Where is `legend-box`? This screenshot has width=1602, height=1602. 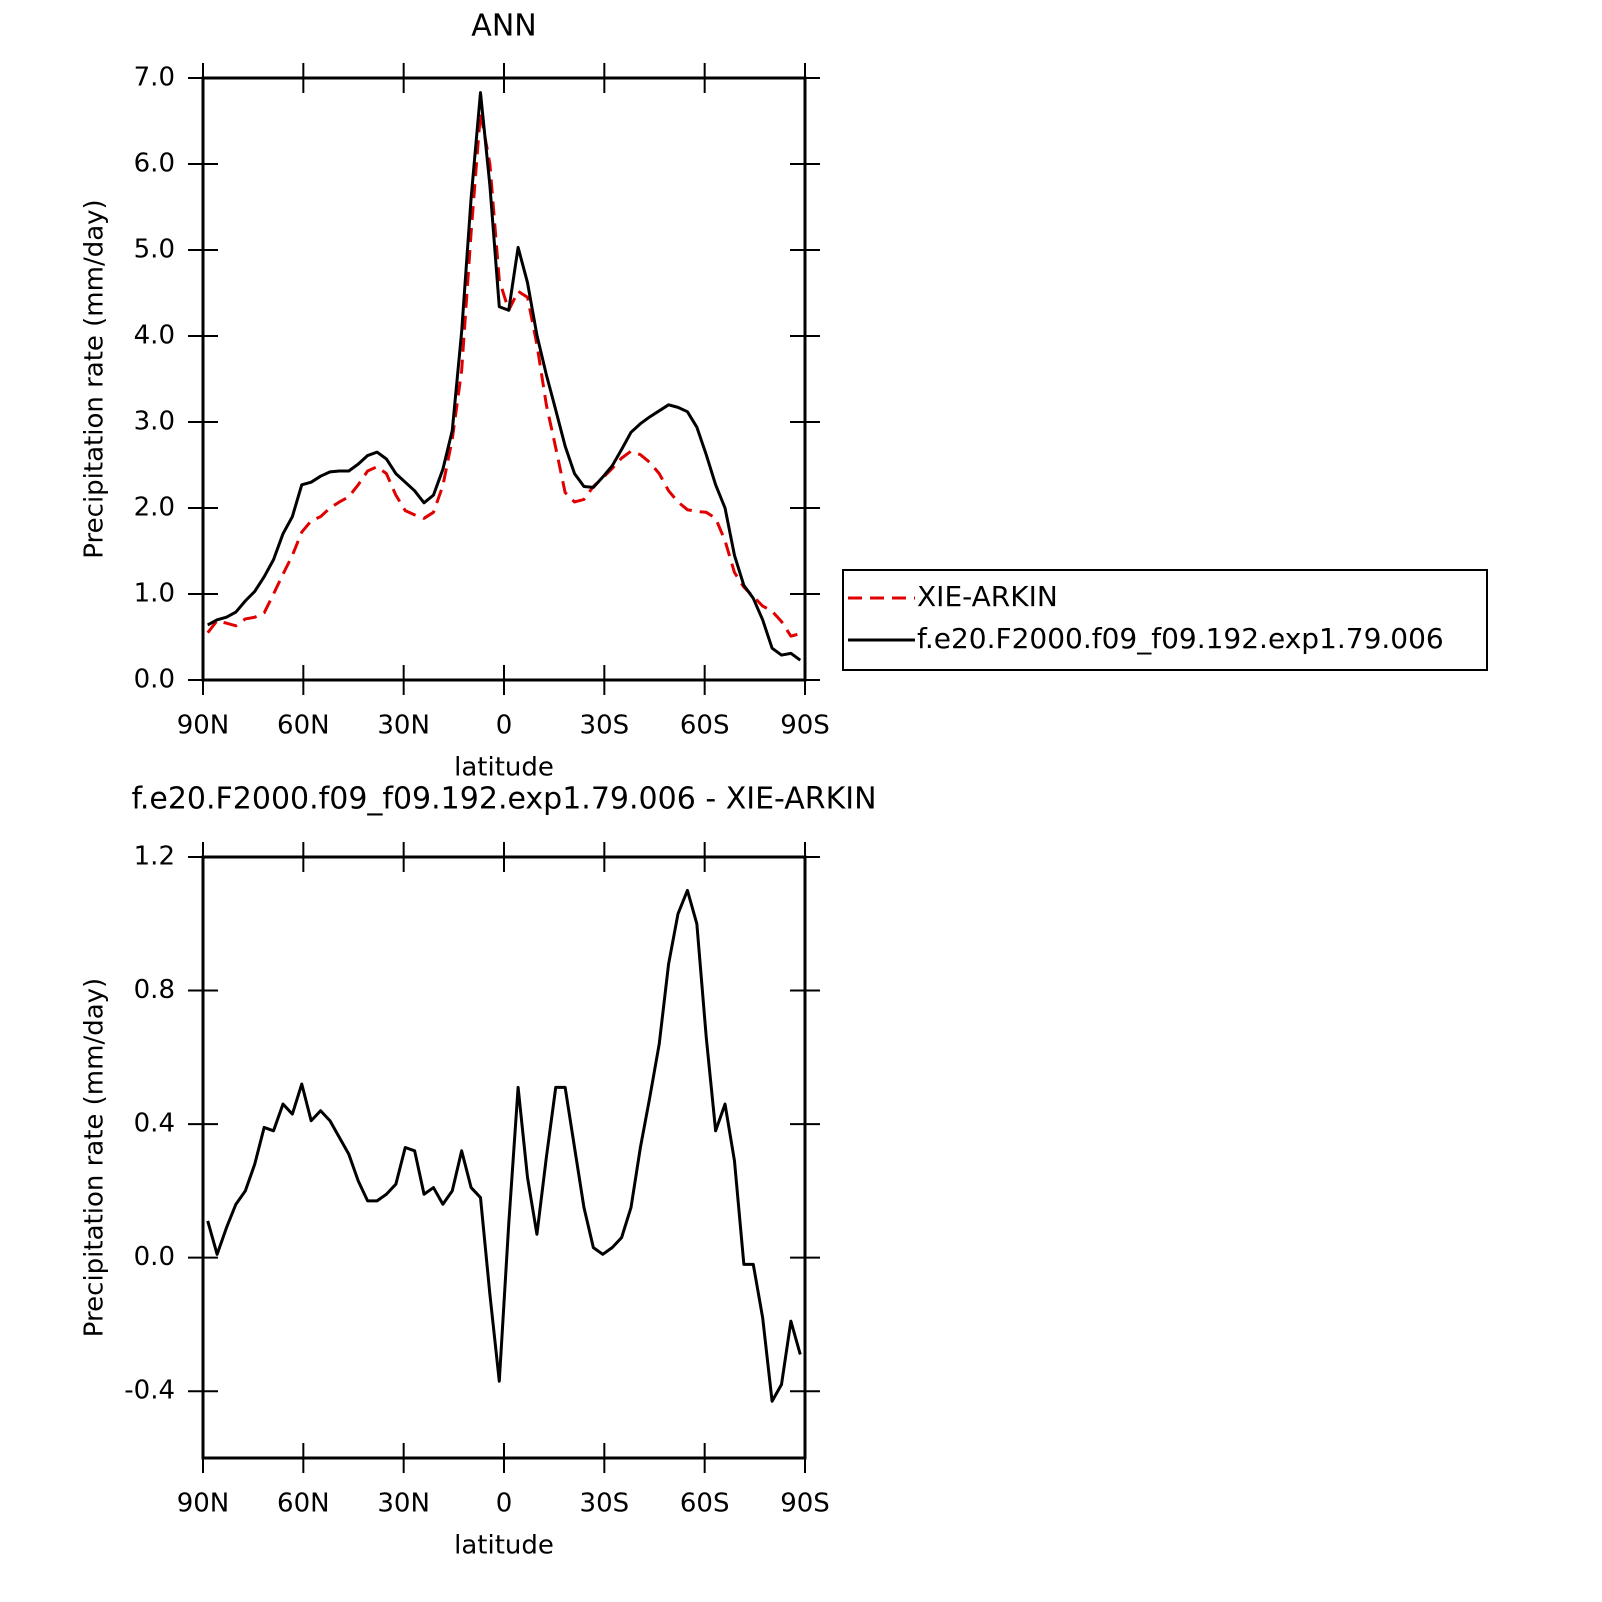 legend-box is located at coordinates (1165, 620).